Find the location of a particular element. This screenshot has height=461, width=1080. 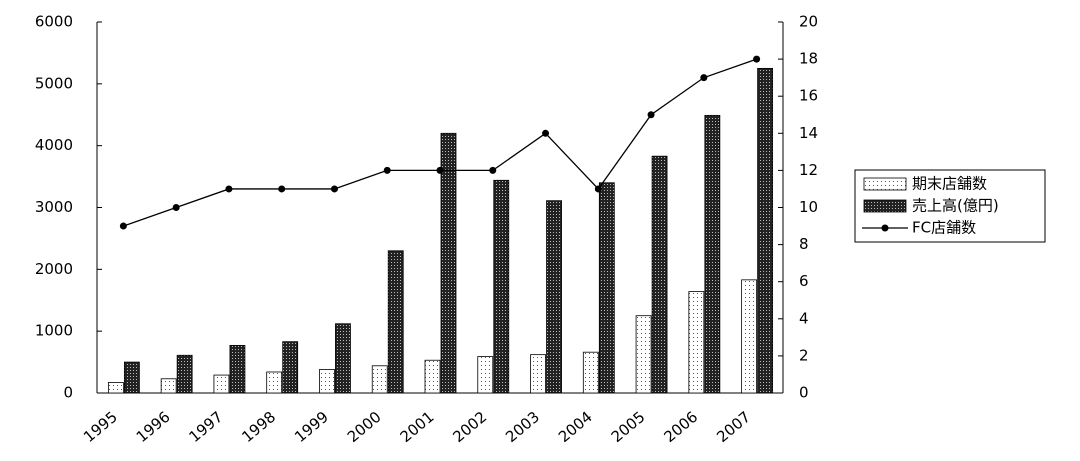

y2-tick-label: 14 is located at coordinates (808, 133).